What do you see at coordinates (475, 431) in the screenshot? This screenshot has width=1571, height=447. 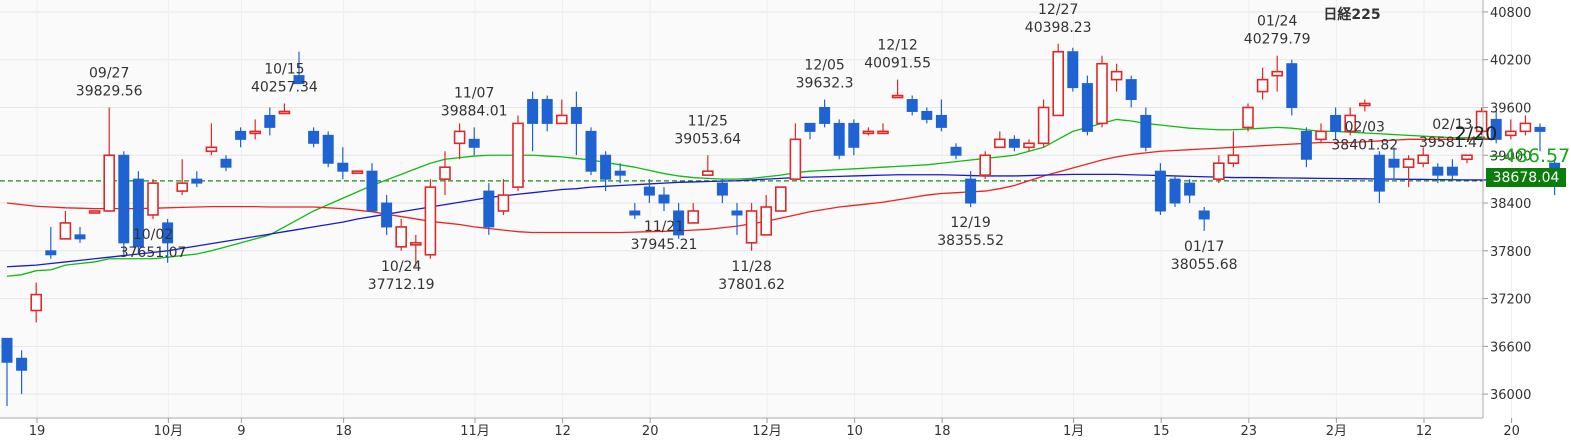 I see `x-tick-label: 11月` at bounding box center [475, 431].